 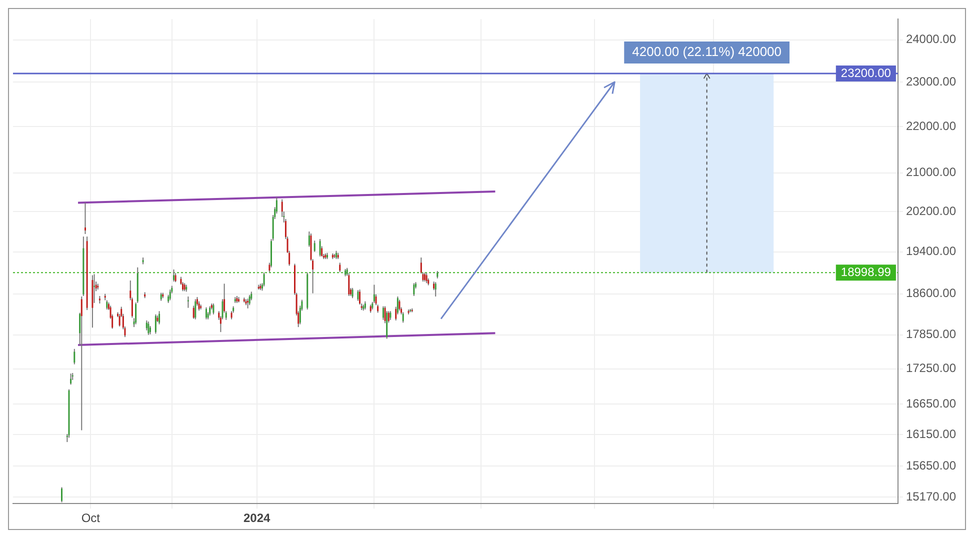 What do you see at coordinates (866, 73) in the screenshot?
I see `ref-line-label: 23200.00` at bounding box center [866, 73].